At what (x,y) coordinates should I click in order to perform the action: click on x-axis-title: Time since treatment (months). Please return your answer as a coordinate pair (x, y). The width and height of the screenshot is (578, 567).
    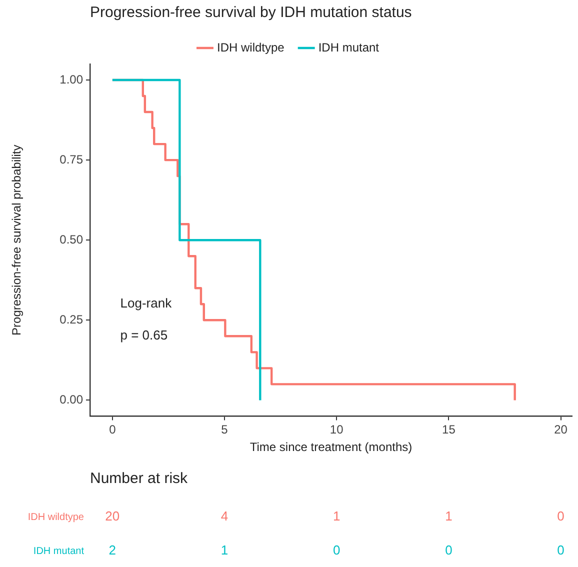
    Looking at the image, I should click on (331, 447).